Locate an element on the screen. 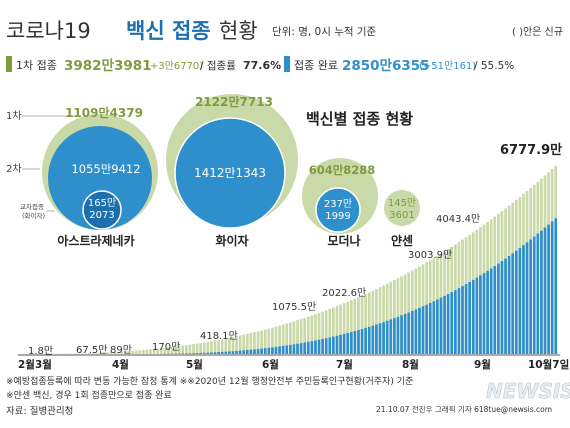 The width and height of the screenshot is (570, 428). first-dose-rate: 77.6% is located at coordinates (262, 65).